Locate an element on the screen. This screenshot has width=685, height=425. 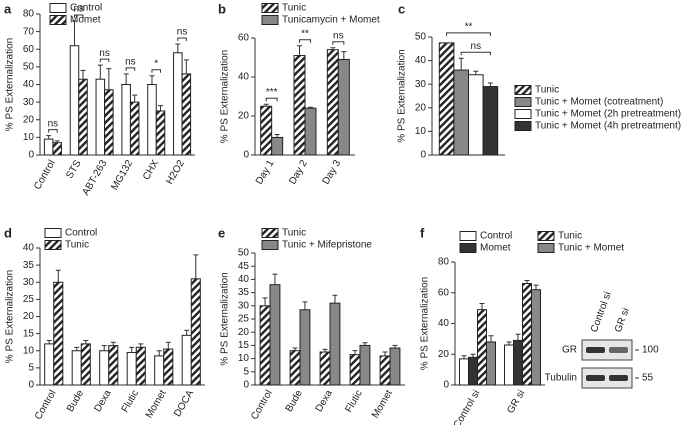
marker-label: 55 is located at coordinates (648, 378).